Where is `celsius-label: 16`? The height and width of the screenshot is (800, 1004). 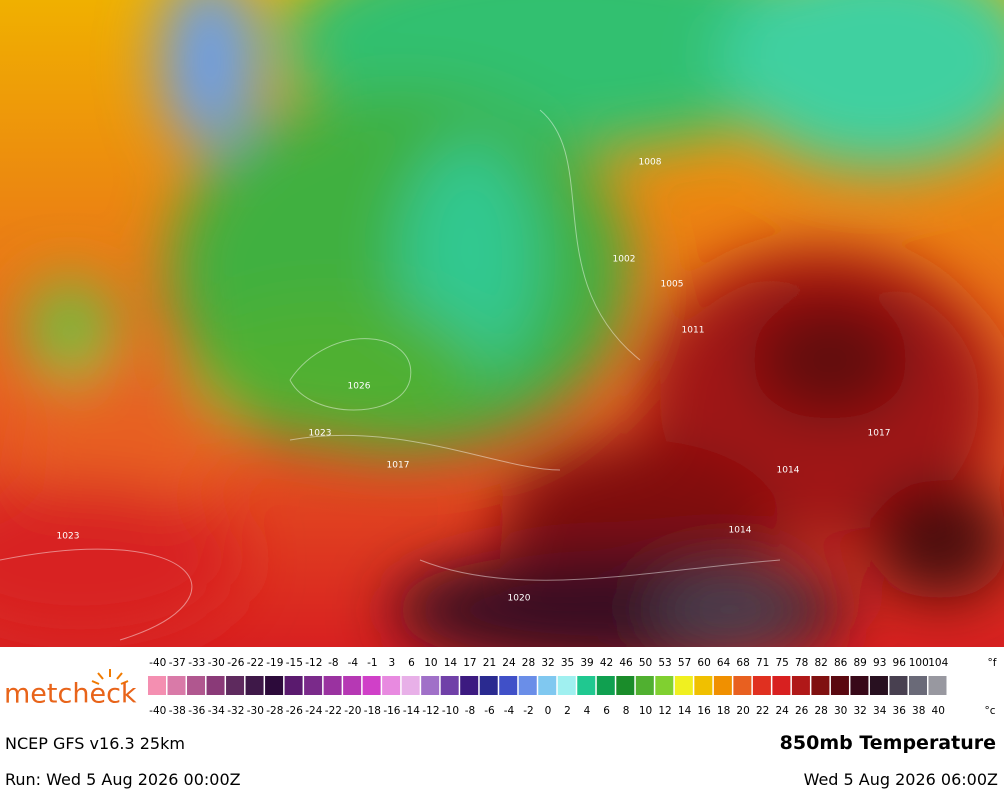 celsius-label: 16 is located at coordinates (704, 711).